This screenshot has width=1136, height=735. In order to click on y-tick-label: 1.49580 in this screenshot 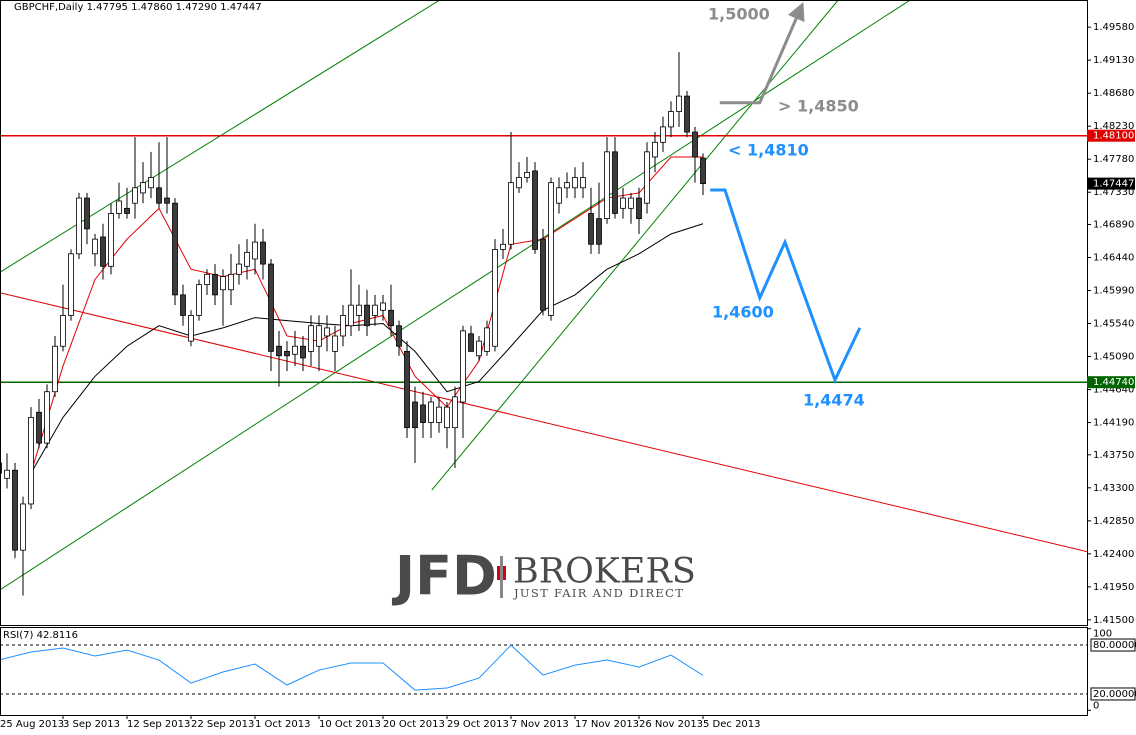, I will do `click(1113, 27)`.